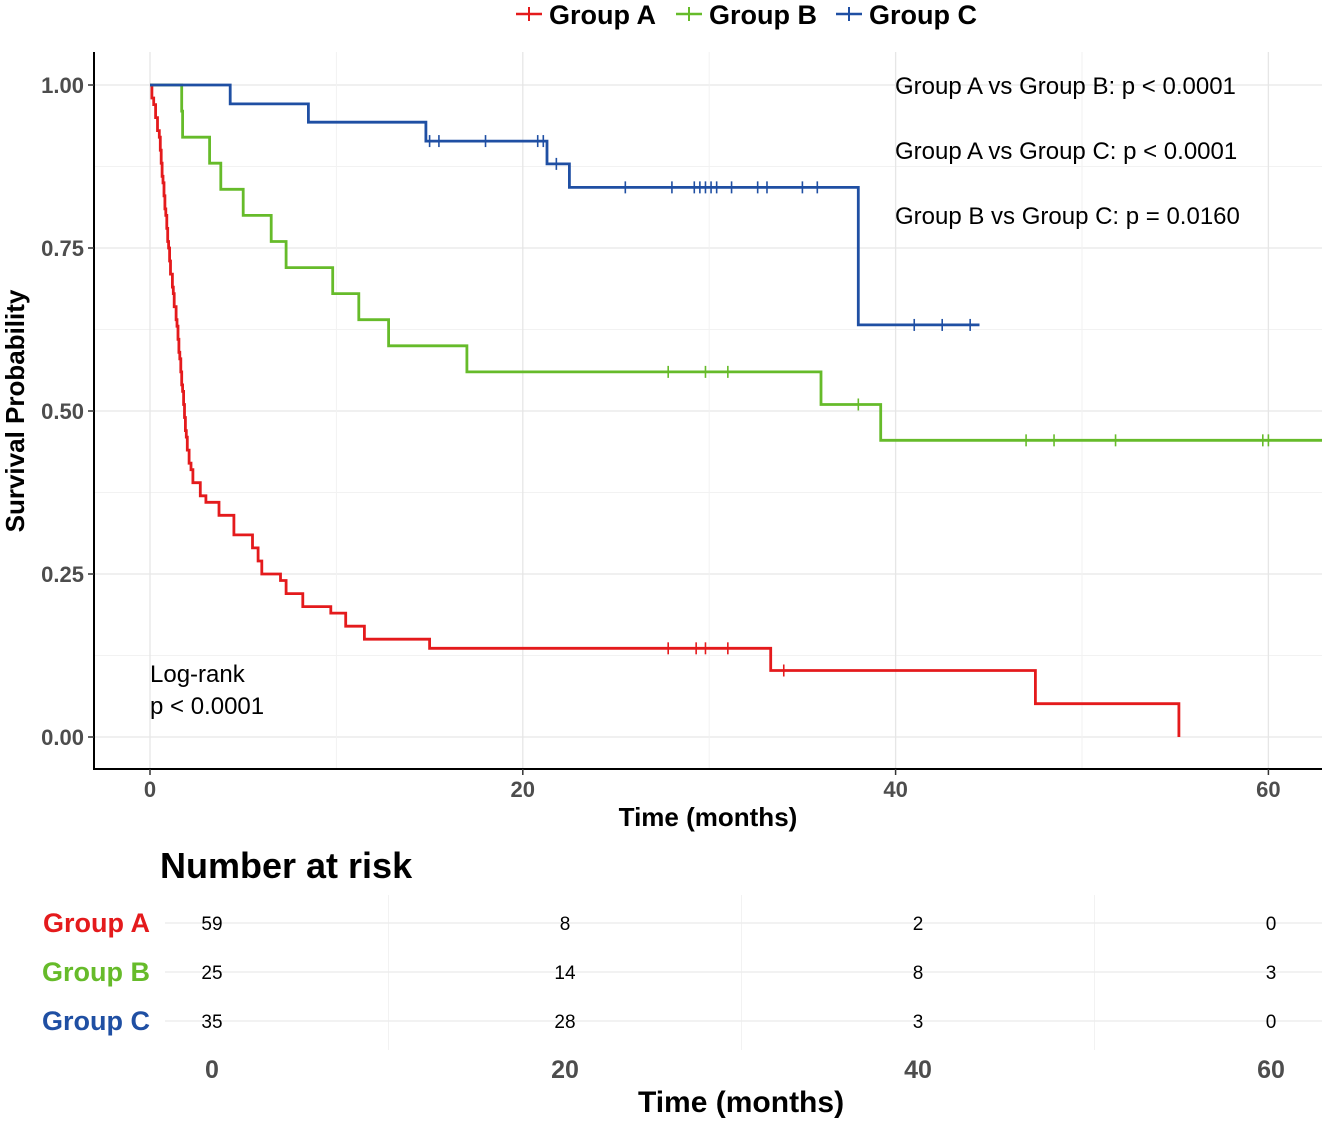 This screenshot has width=1325, height=1126. I want to click on risk-count: 35, so click(211, 1022).